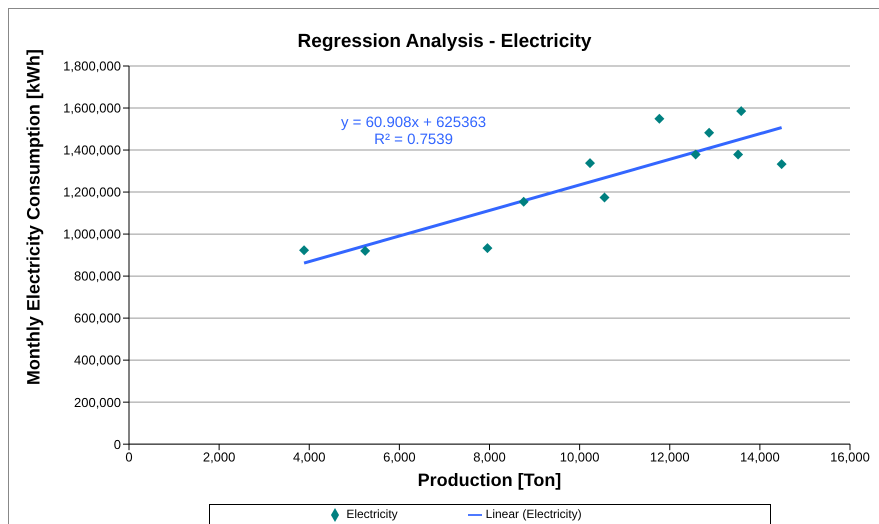  Describe the element at coordinates (92, 234) in the screenshot. I see `y-tick-label: 1,000,000` at that location.